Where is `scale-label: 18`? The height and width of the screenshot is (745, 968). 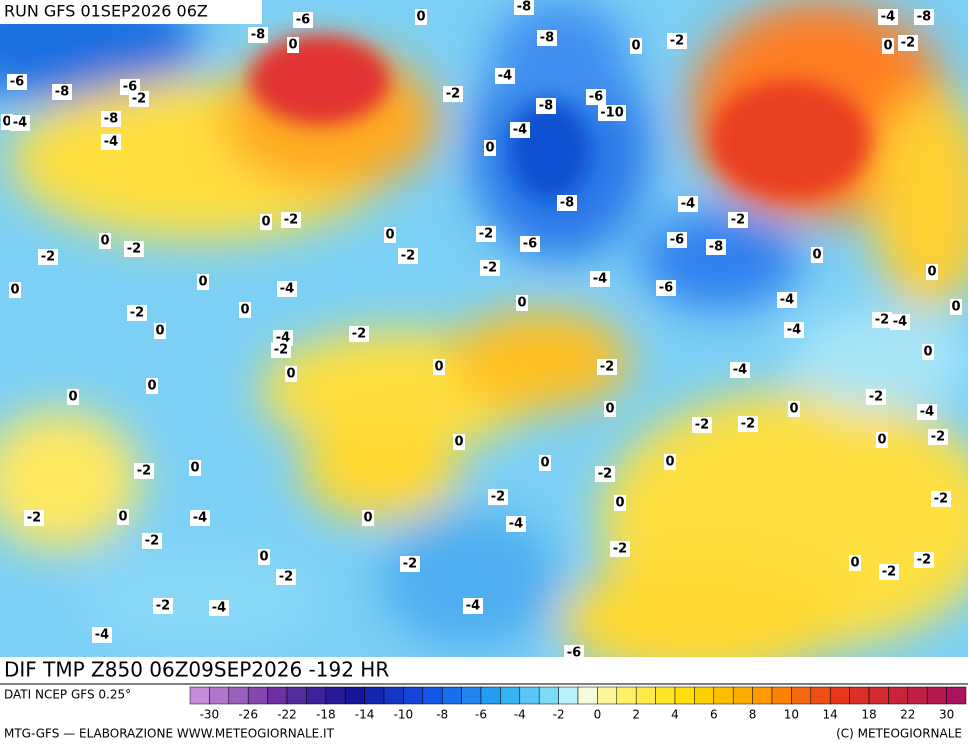
scale-label: 18 is located at coordinates (868, 715).